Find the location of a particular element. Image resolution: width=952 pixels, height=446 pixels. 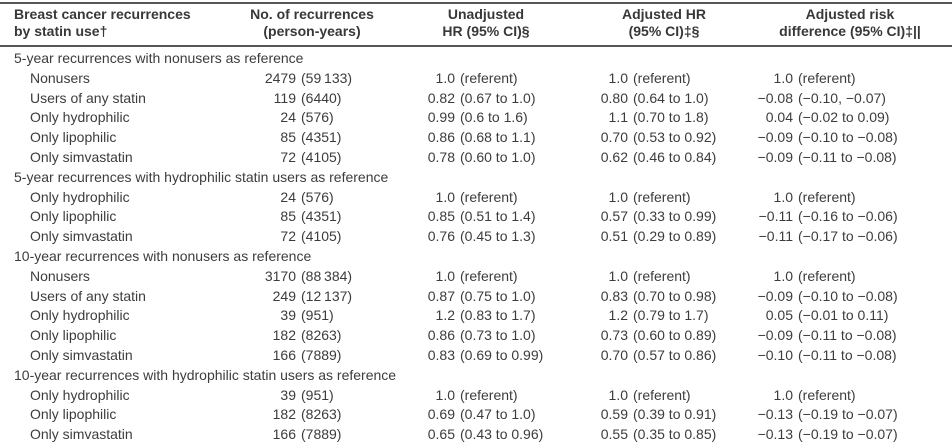

cell-risk-difference: −0.10 (−0.11 to −0.08) is located at coordinates (850, 356).